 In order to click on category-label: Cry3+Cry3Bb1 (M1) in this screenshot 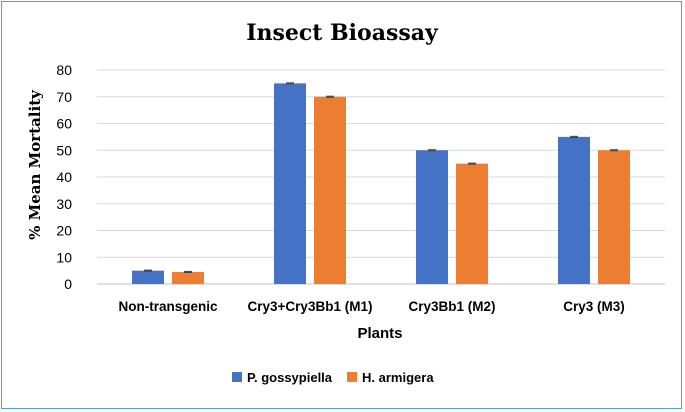, I will do `click(310, 306)`.